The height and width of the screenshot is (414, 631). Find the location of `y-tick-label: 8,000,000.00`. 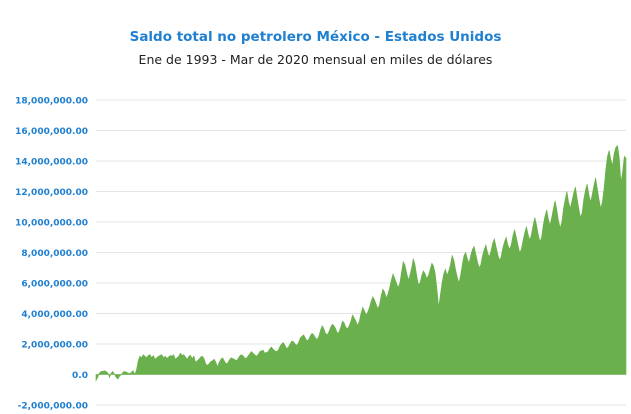

y-tick-label: 8,000,000.00 is located at coordinates (54, 254).